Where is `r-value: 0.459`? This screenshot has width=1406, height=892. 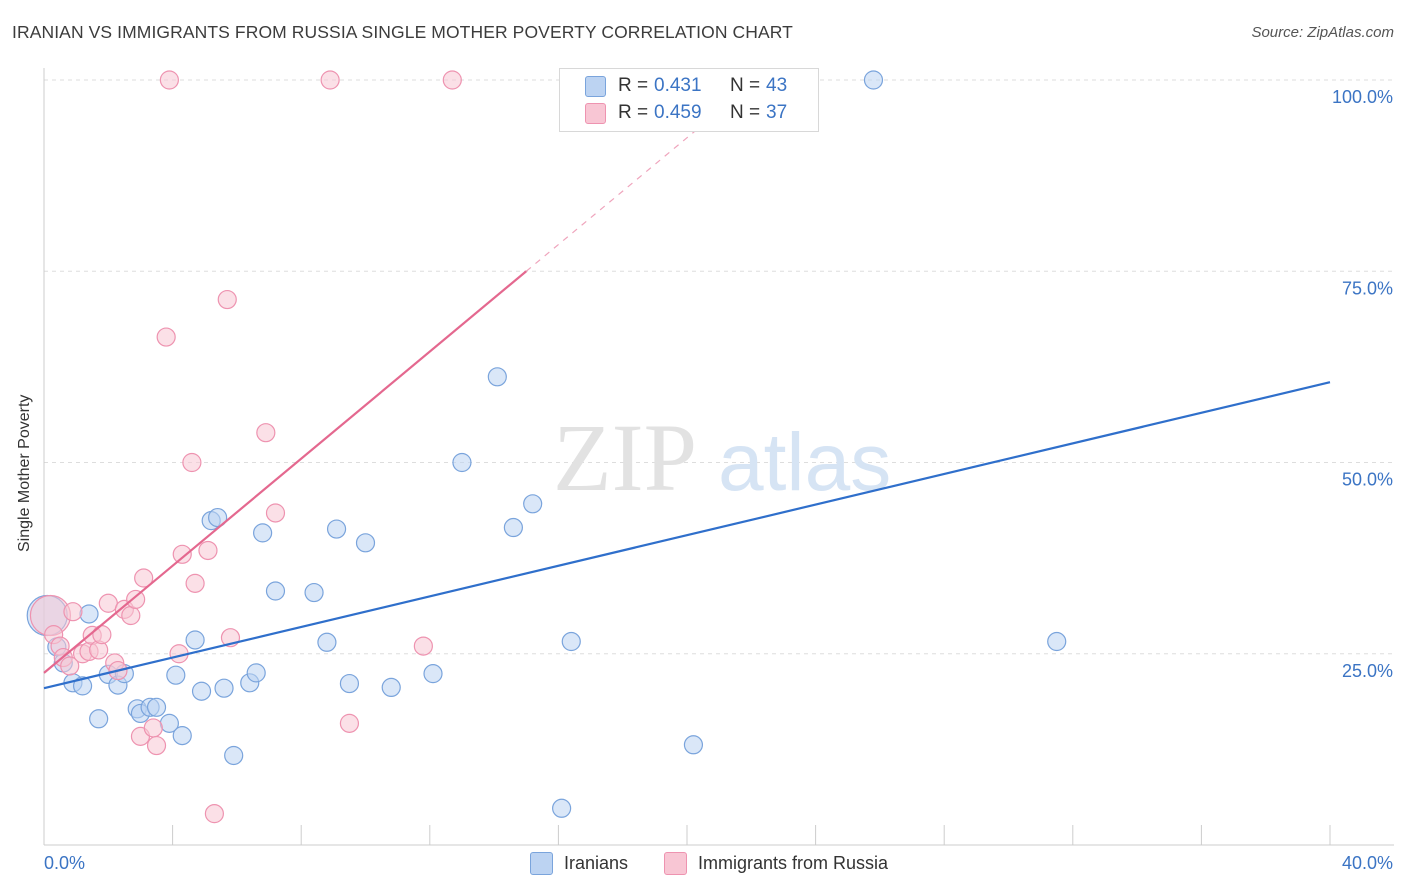 r-value: 0.459 is located at coordinates (678, 112).